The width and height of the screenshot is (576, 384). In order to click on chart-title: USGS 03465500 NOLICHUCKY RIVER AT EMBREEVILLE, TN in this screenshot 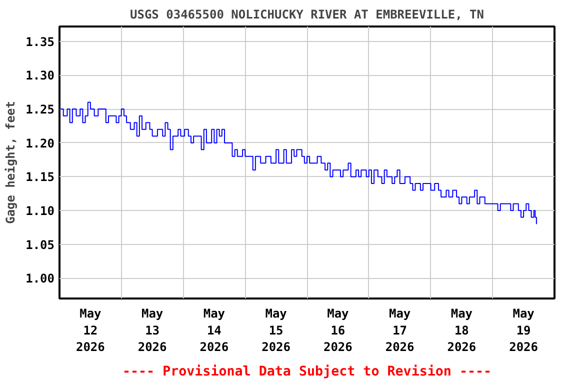, I will do `click(307, 15)`.